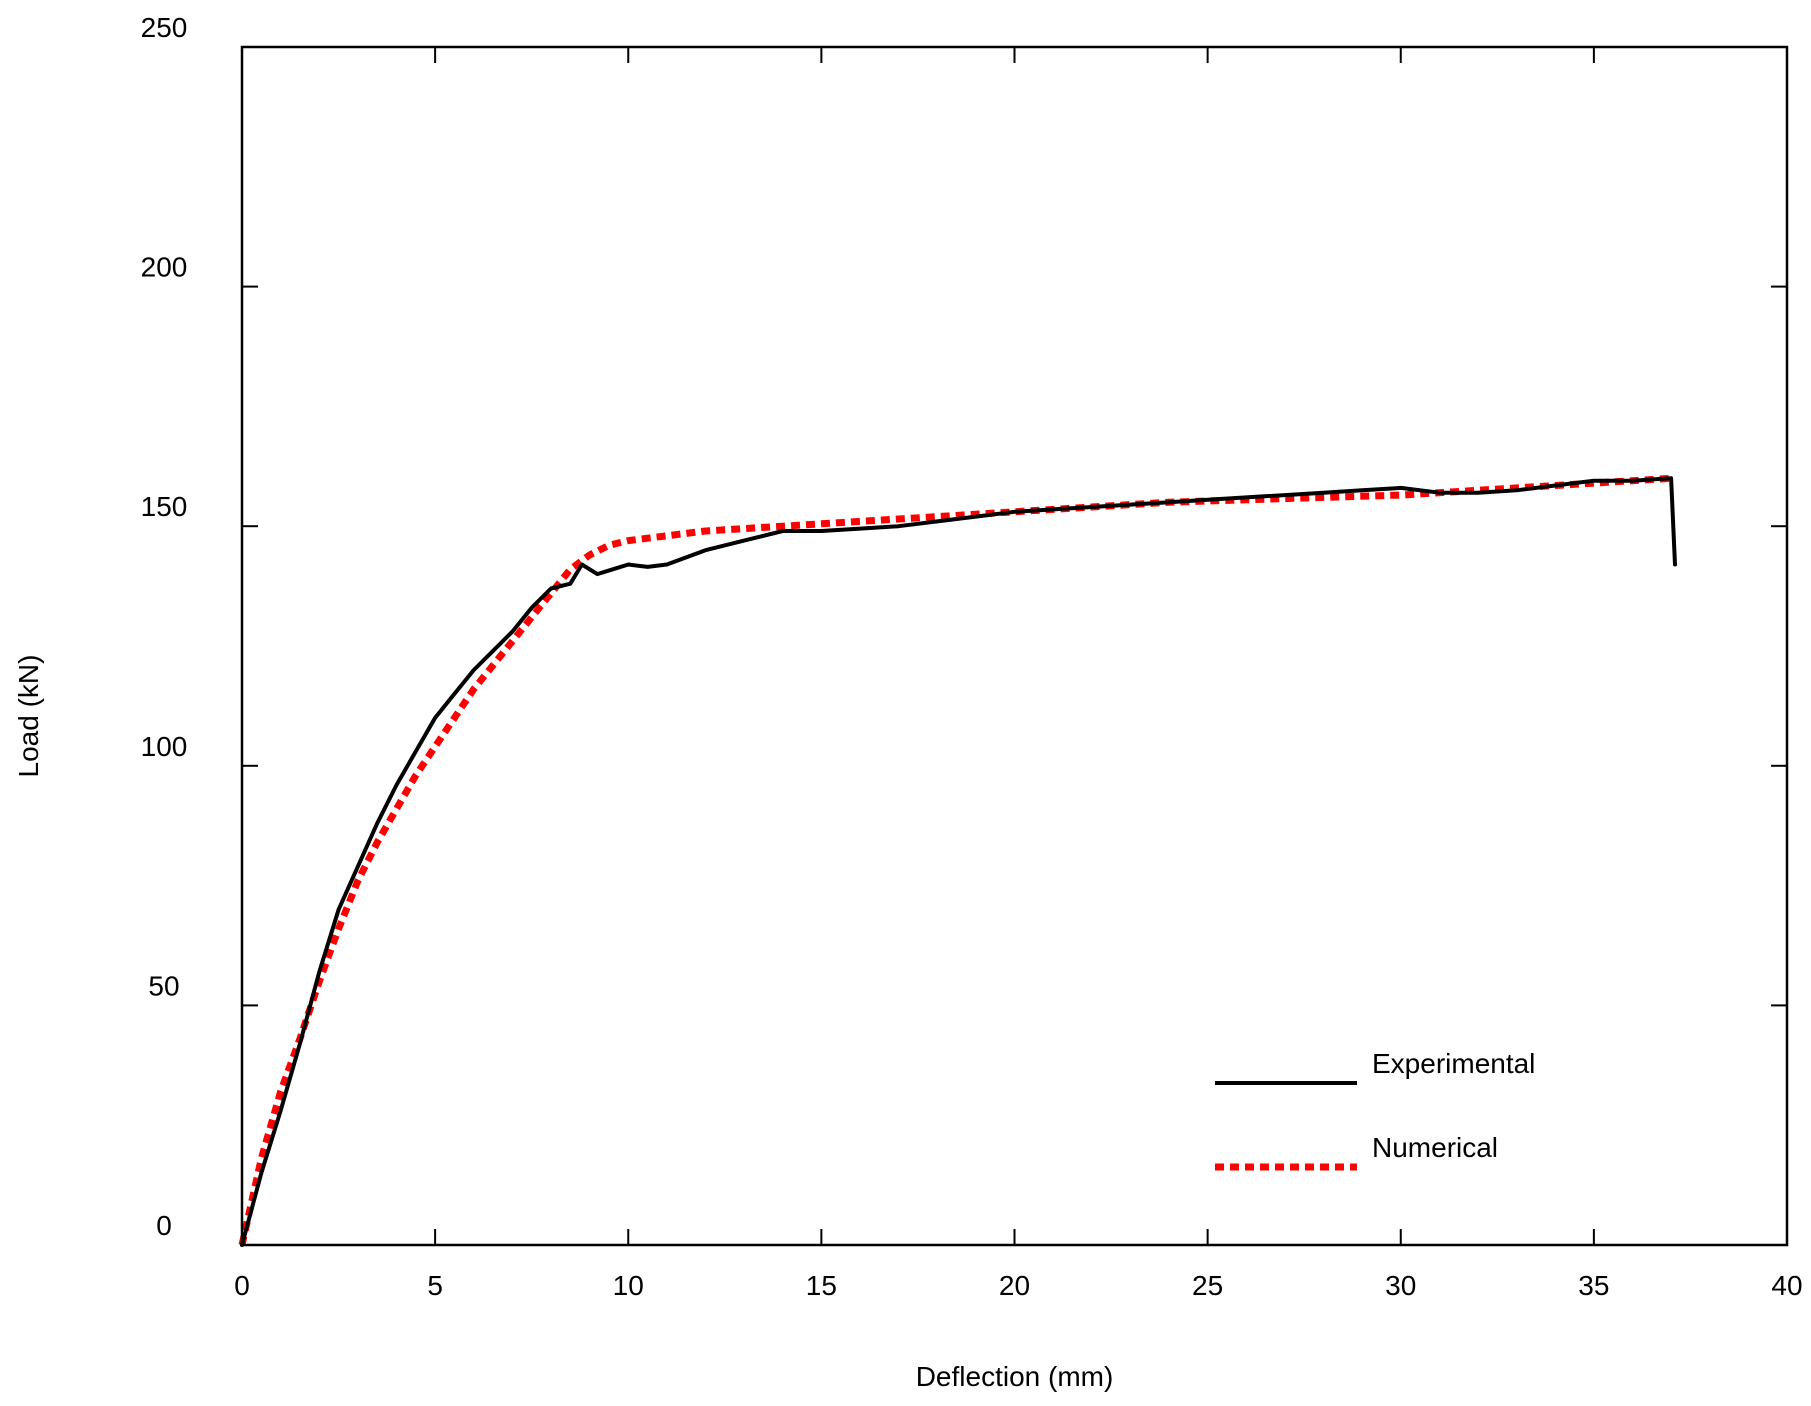 The image size is (1811, 1406). Describe the element at coordinates (164, 27) in the screenshot. I see `y-tick-label-5: 250` at that location.